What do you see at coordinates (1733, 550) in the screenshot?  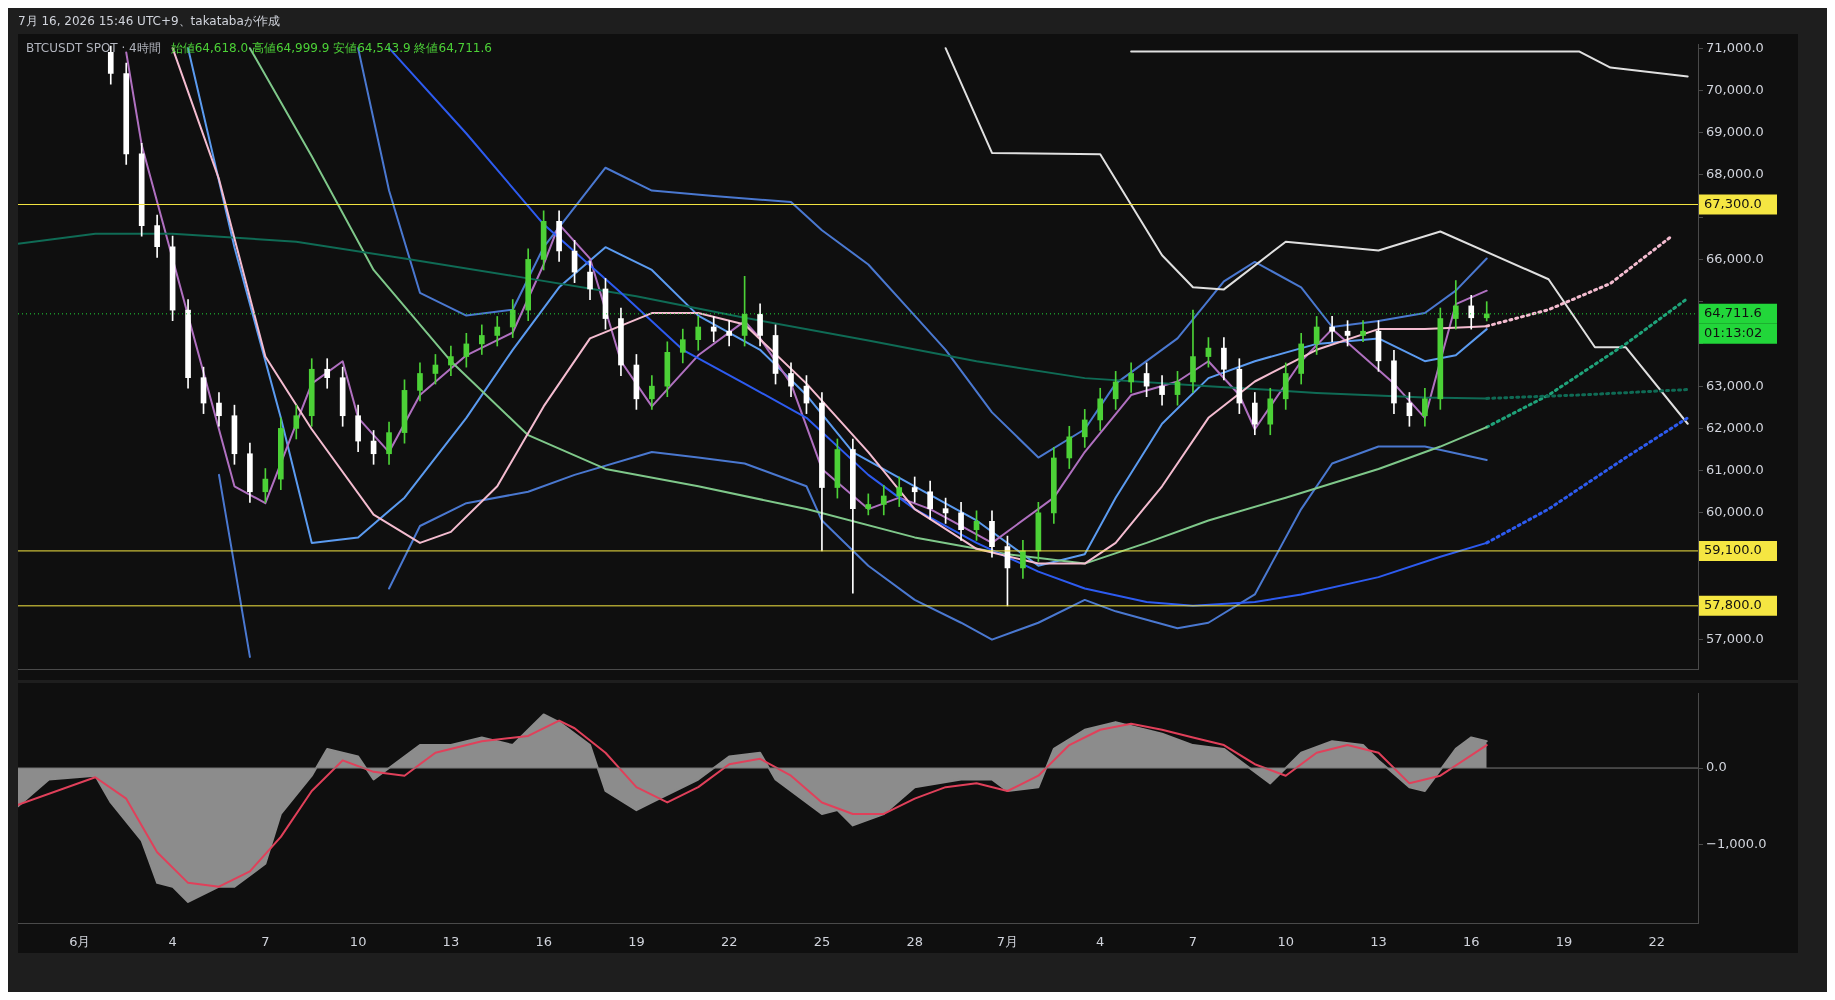 I see `ref-line-label: 59,100.0` at bounding box center [1733, 550].